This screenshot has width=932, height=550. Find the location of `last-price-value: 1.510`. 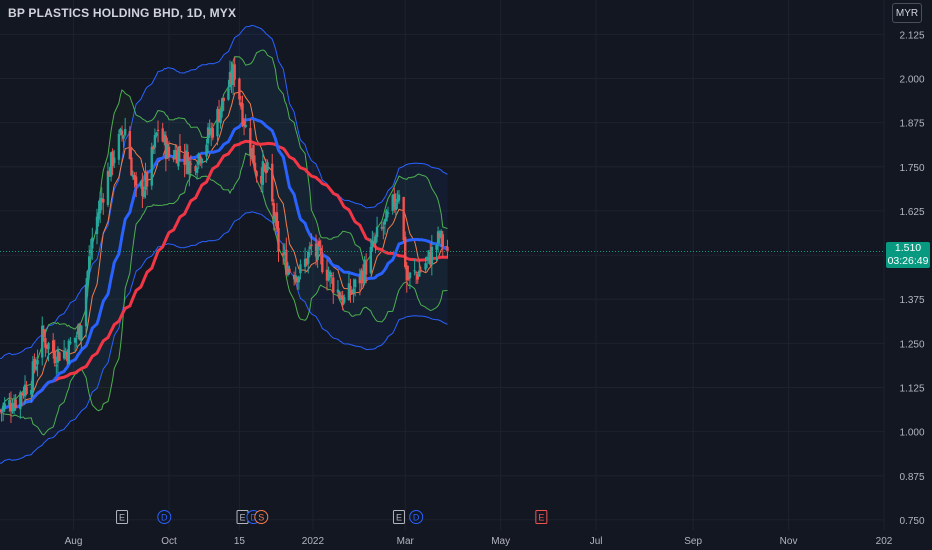

last-price-value: 1.510 is located at coordinates (908, 248).